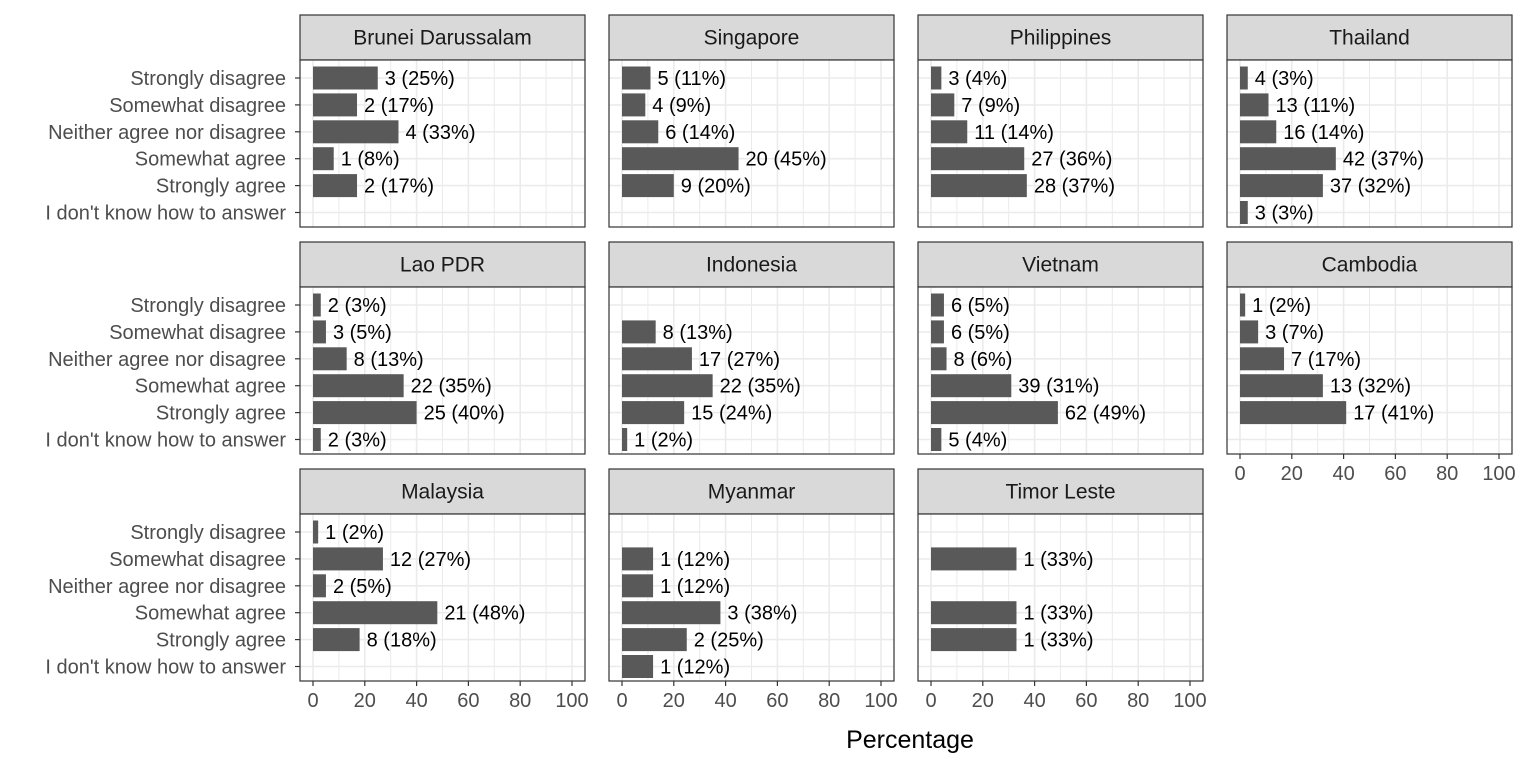 The width and height of the screenshot is (1536, 768). What do you see at coordinates (786, 160) in the screenshot?
I see `bar-label: 20 (45%)` at bounding box center [786, 160].